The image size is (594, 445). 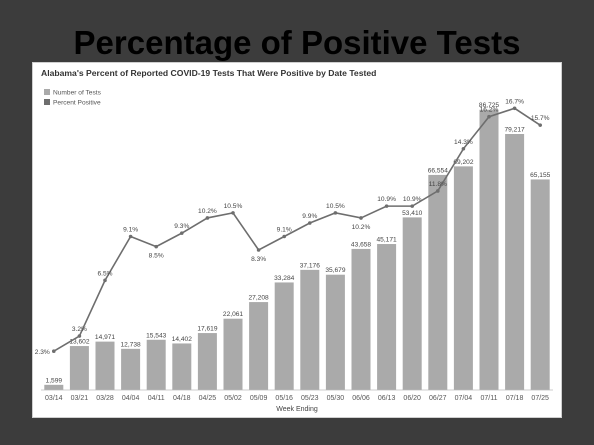 What do you see at coordinates (208, 398) in the screenshot?
I see `x-tick-label: 04/25` at bounding box center [208, 398].